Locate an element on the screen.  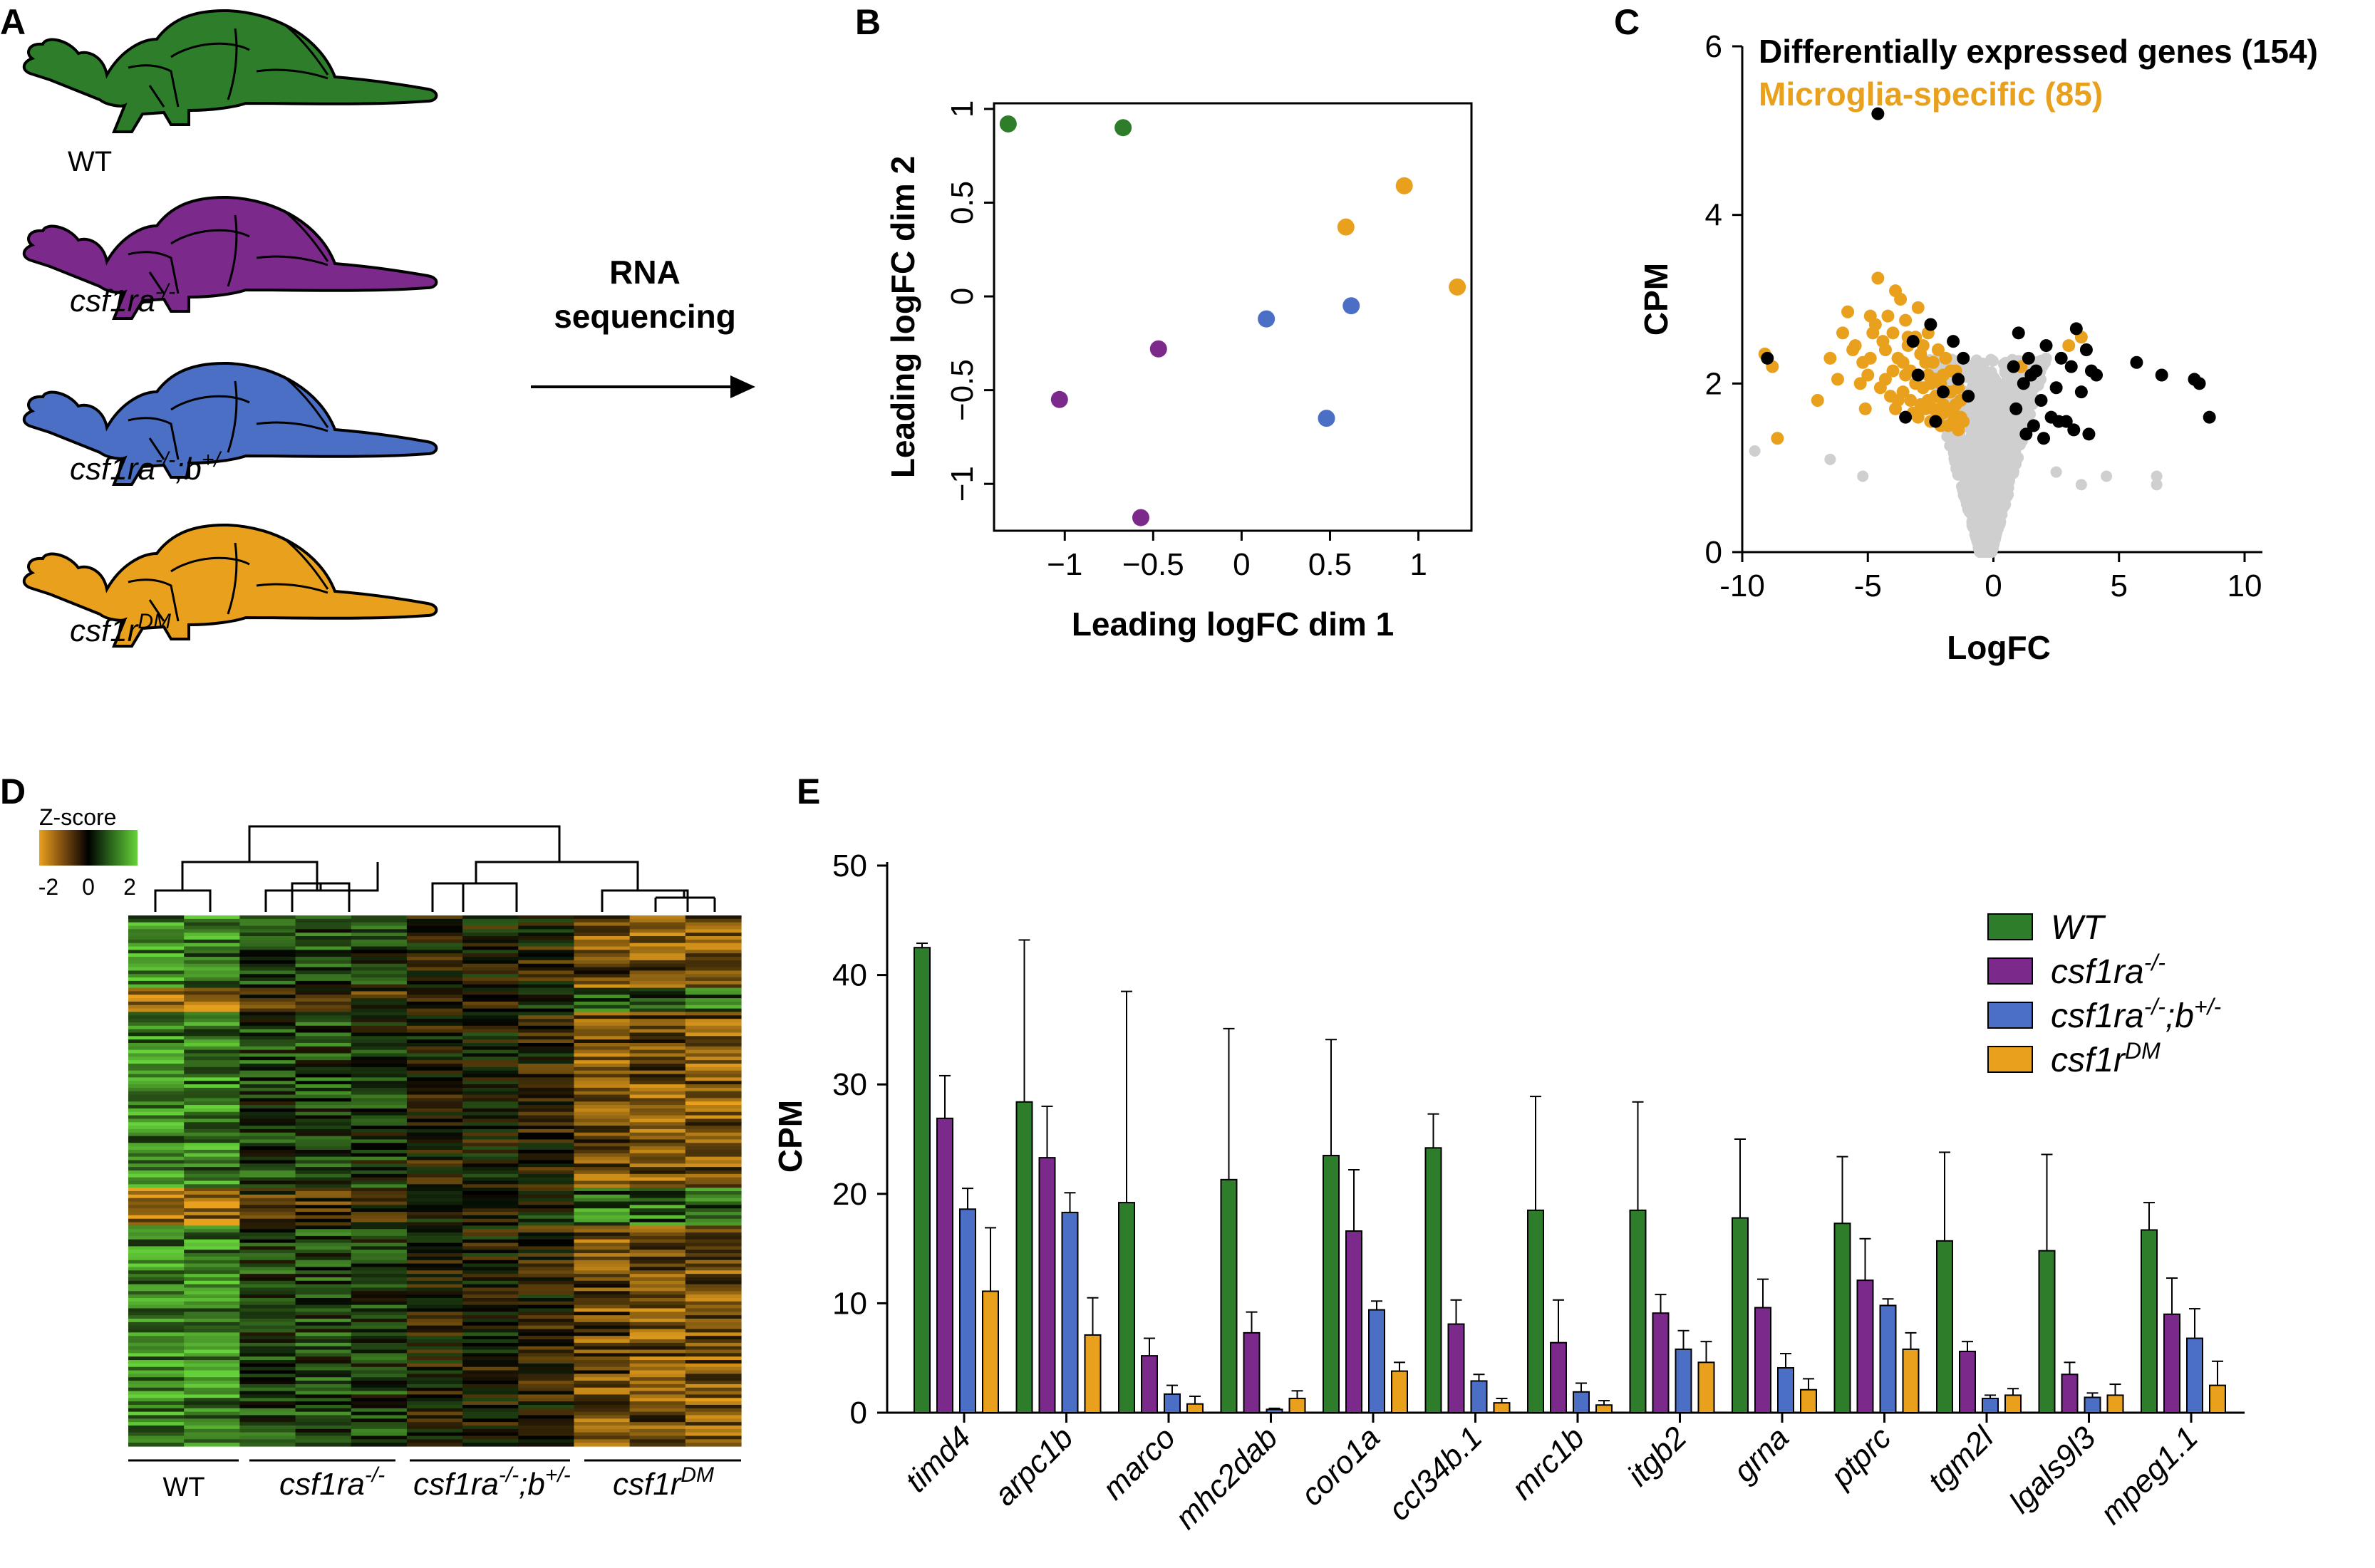
legend-swatch-csf1ra is located at coordinates (2010, 971).